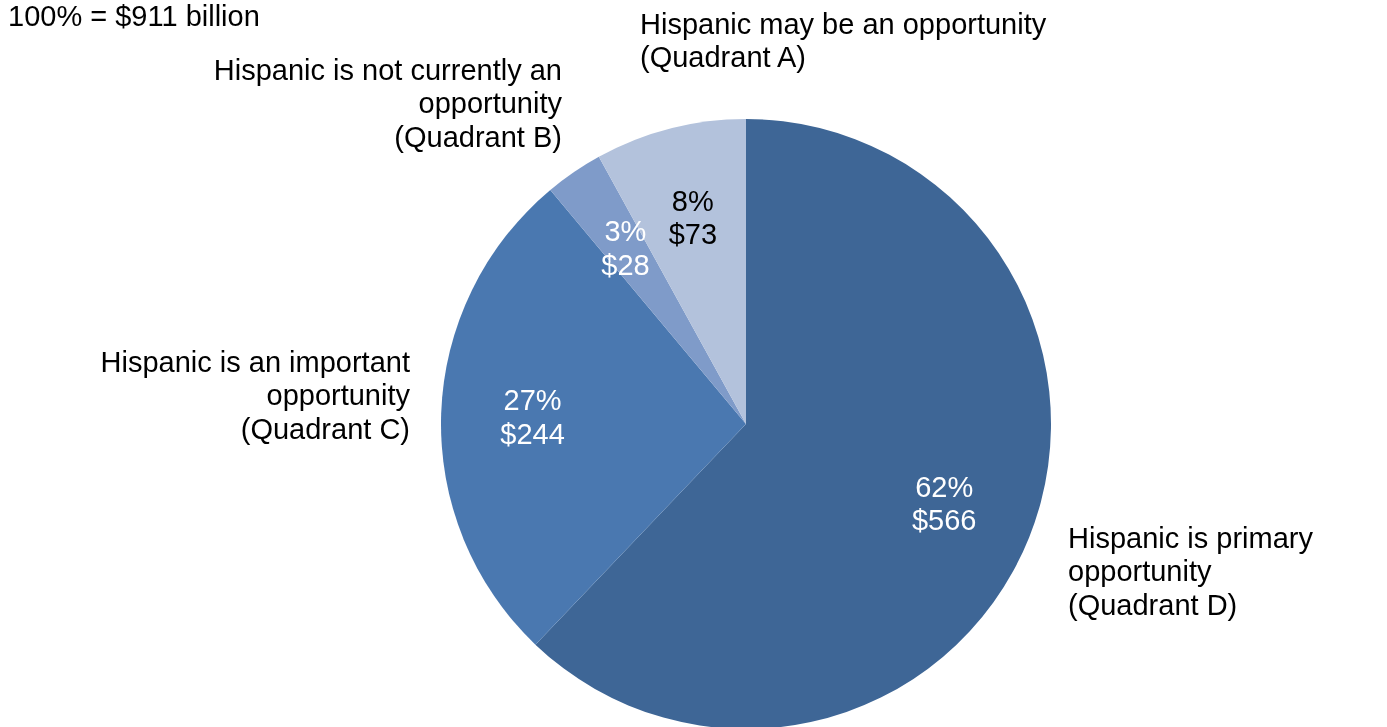 This screenshot has height=727, width=1387. I want to click on slice-label: Hispanic is an important opportunity (Quadrant C), so click(255, 395).